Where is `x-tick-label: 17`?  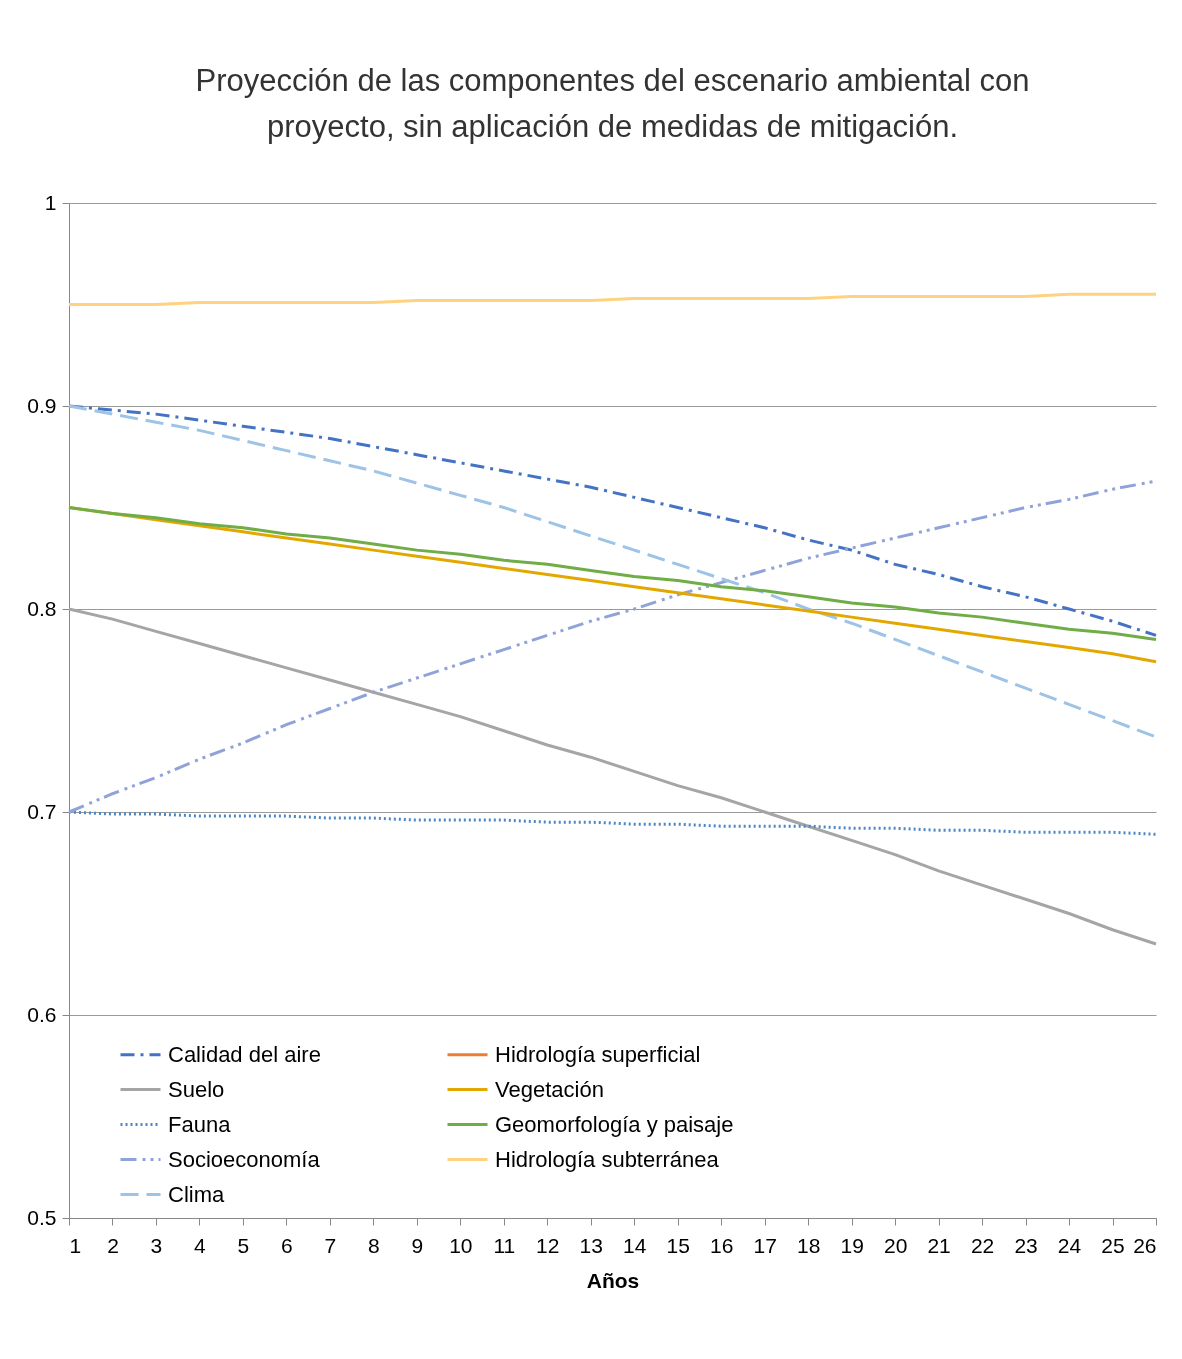
x-tick-label: 17 is located at coordinates (765, 1245).